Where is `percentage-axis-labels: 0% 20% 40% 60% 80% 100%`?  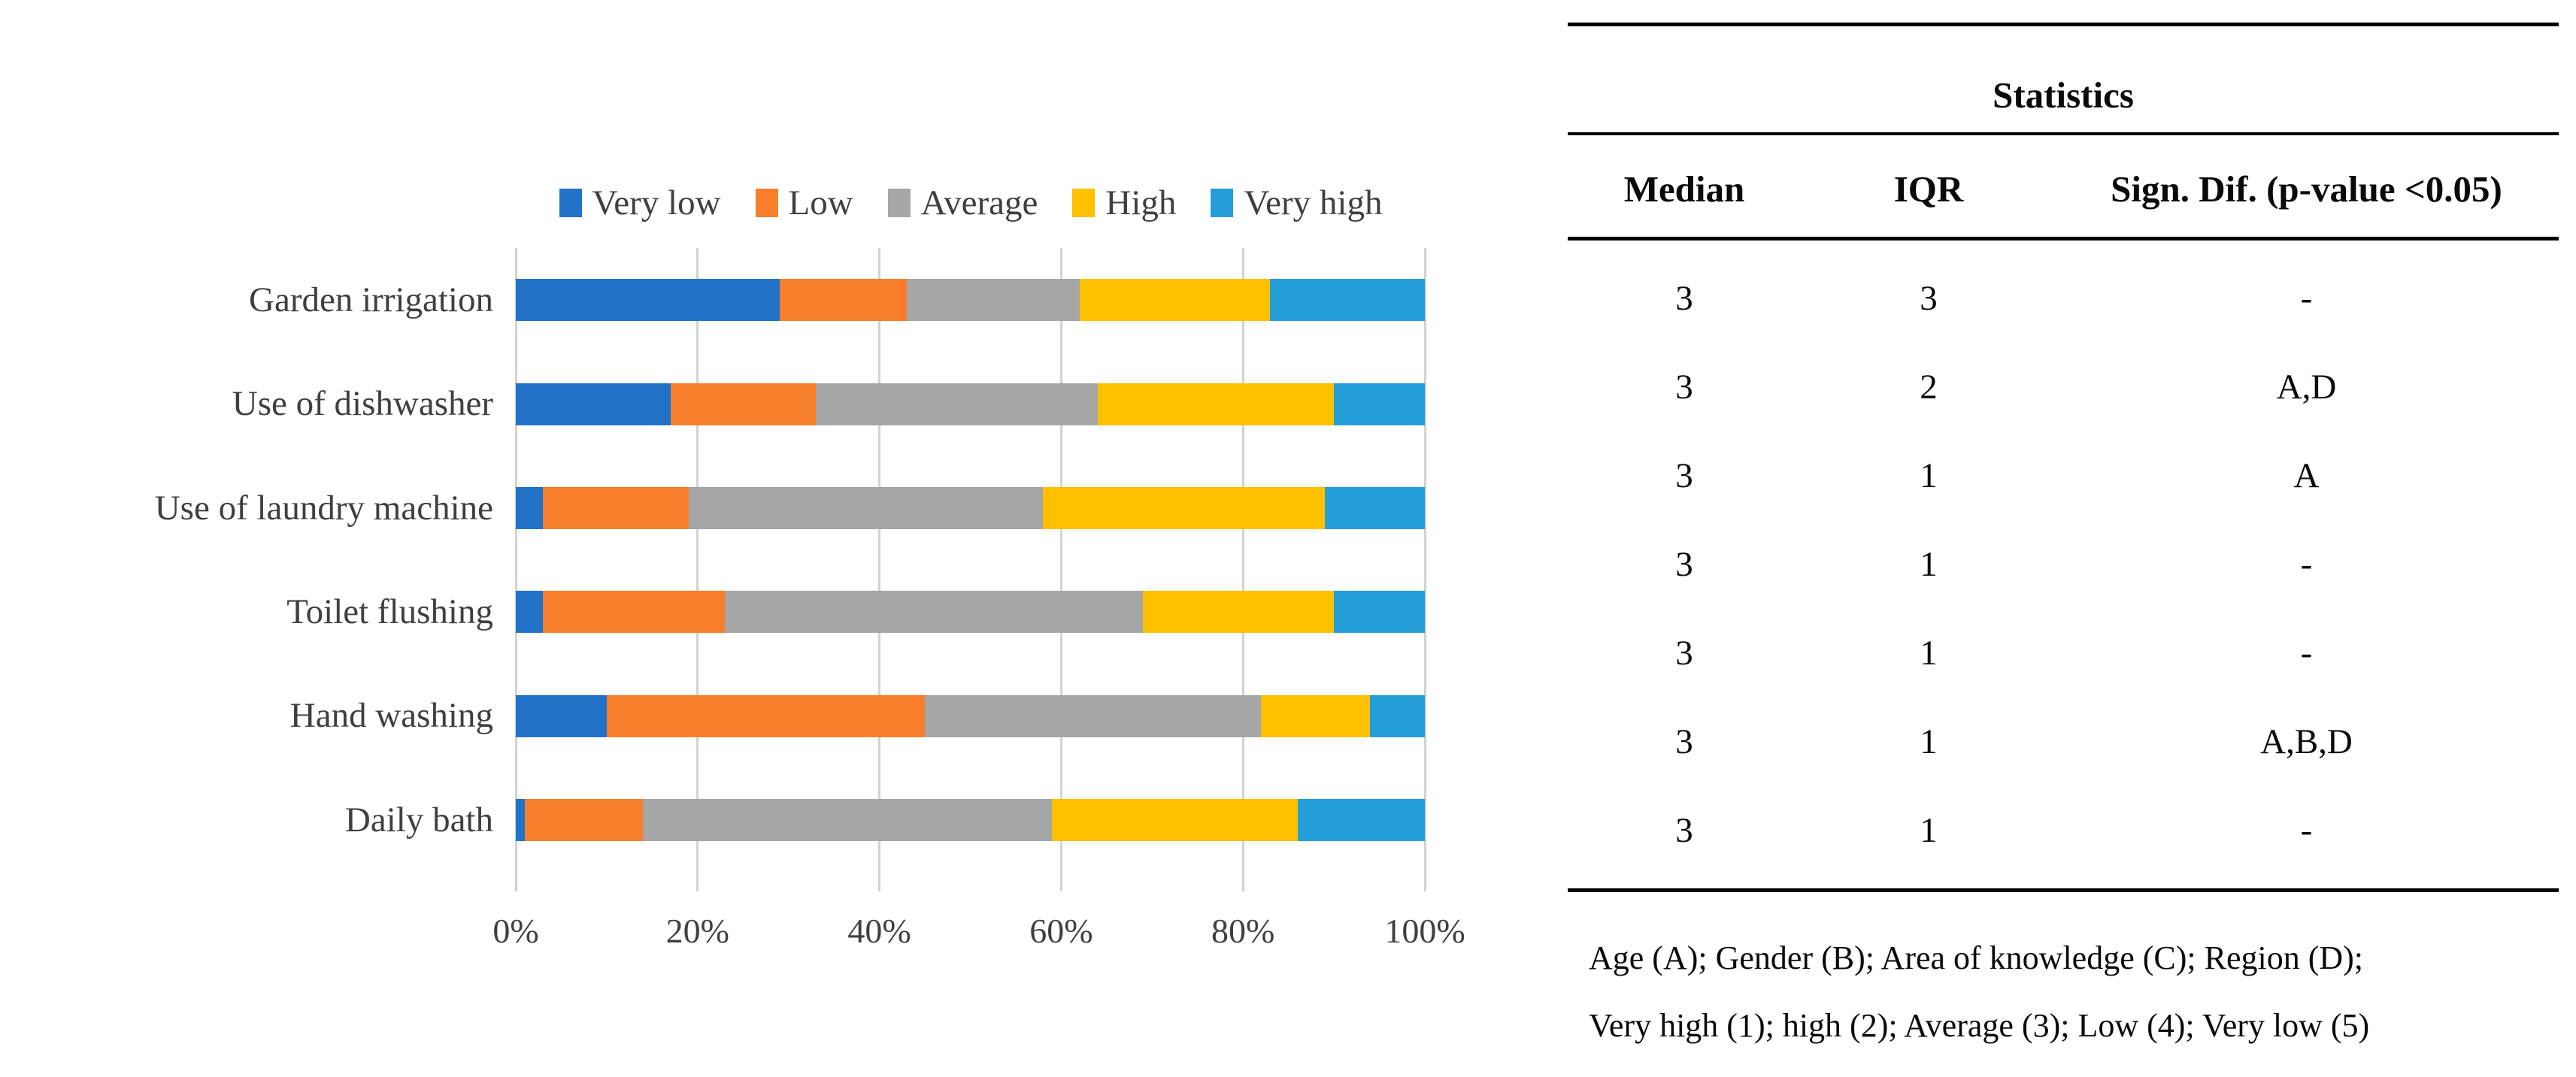 percentage-axis-labels: 0% 20% 40% 60% 80% 100% is located at coordinates (978, 937).